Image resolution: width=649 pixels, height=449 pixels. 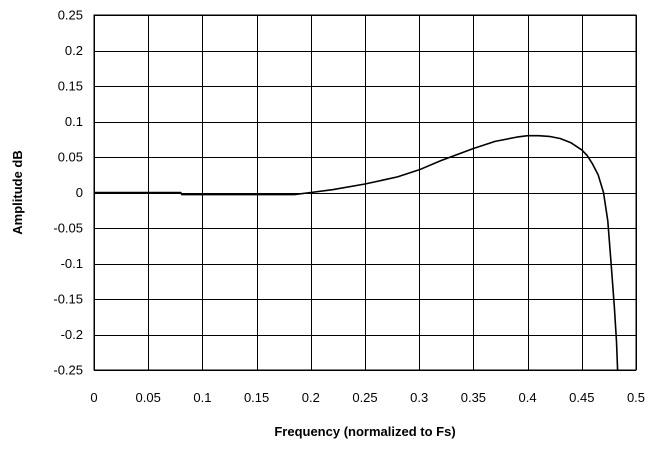 What do you see at coordinates (364, 431) in the screenshot?
I see `x-axis-title: Frequency (normalized to Fs)` at bounding box center [364, 431].